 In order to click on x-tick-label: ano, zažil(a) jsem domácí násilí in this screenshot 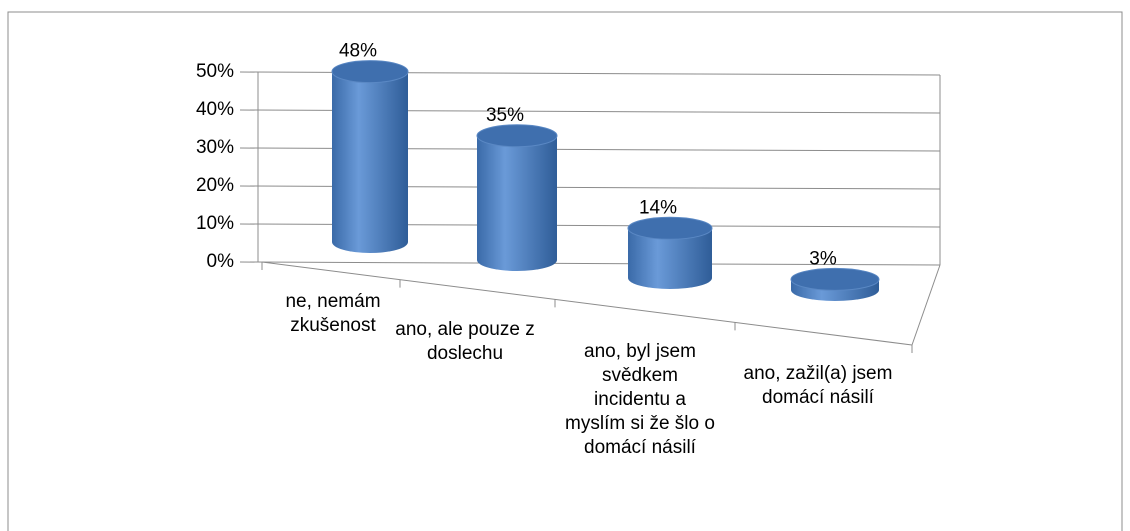, I will do `click(818, 385)`.